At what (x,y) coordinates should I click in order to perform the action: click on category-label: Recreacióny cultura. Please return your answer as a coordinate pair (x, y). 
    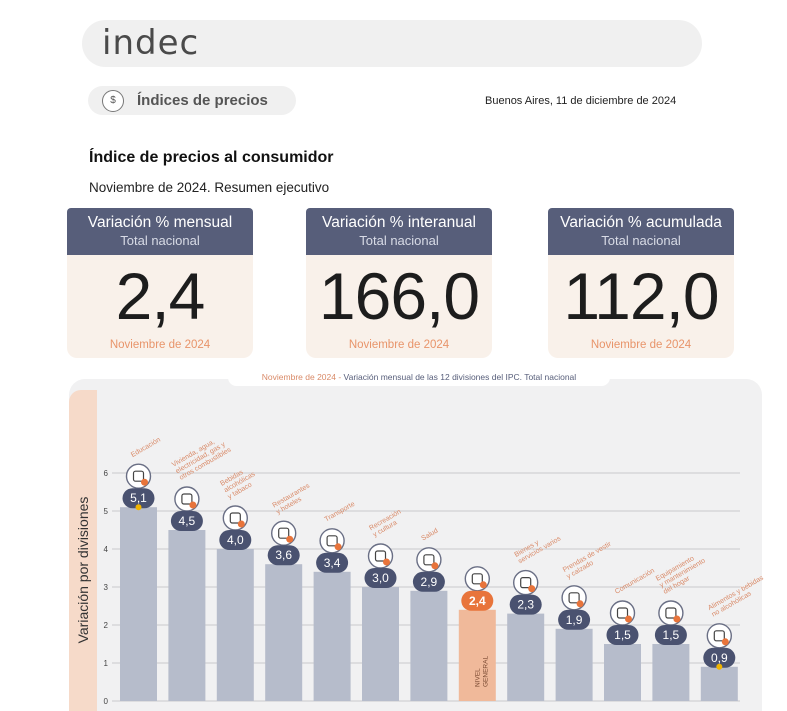
    Looking at the image, I should click on (387, 523).